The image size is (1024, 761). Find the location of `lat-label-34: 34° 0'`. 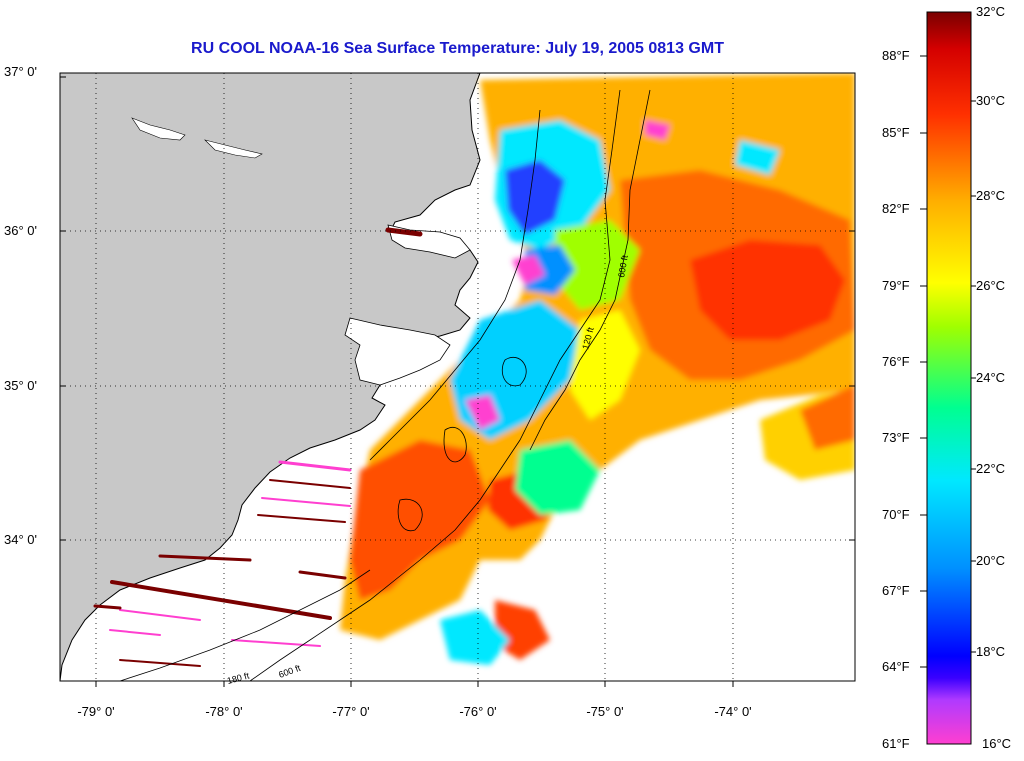

lat-label-34: 34° 0' is located at coordinates (20, 539).